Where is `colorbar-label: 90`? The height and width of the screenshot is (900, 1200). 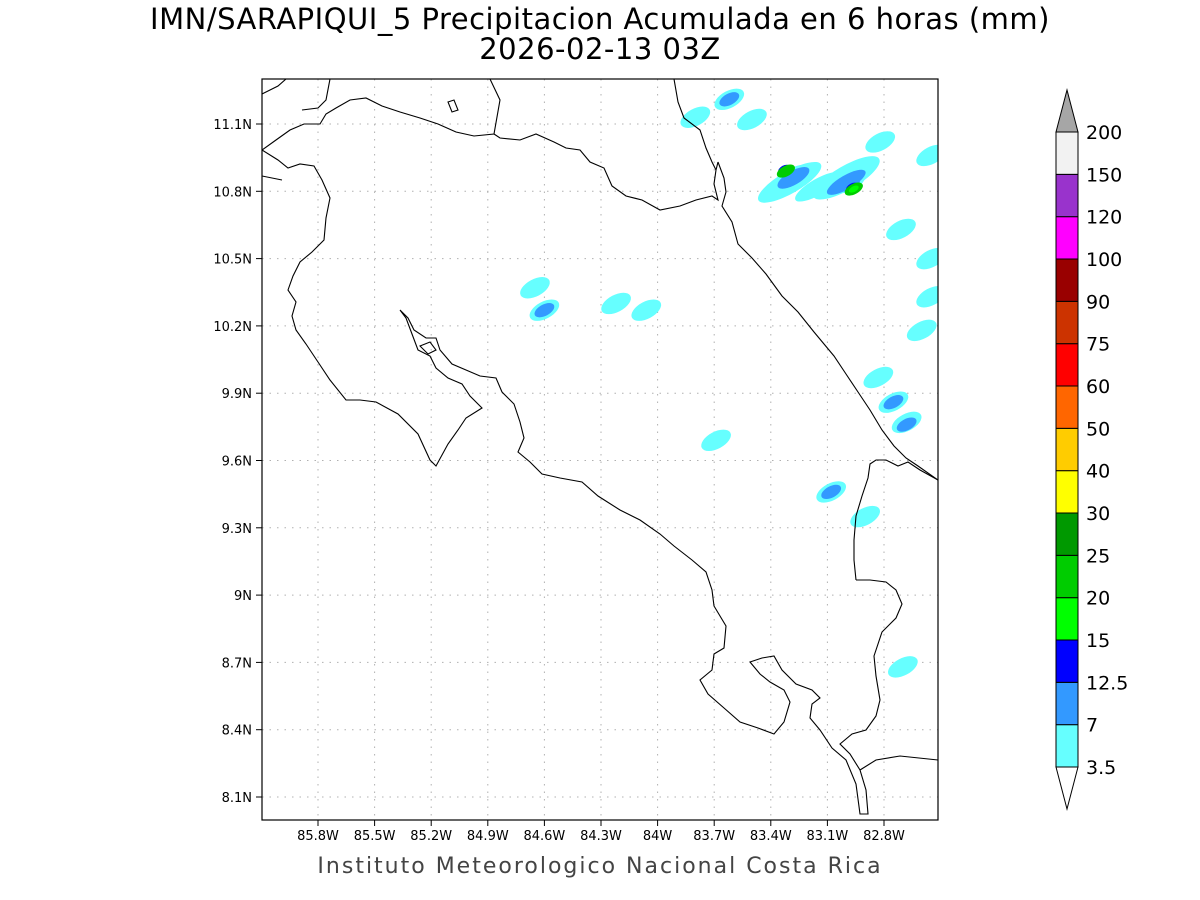 colorbar-label: 90 is located at coordinates (1098, 302).